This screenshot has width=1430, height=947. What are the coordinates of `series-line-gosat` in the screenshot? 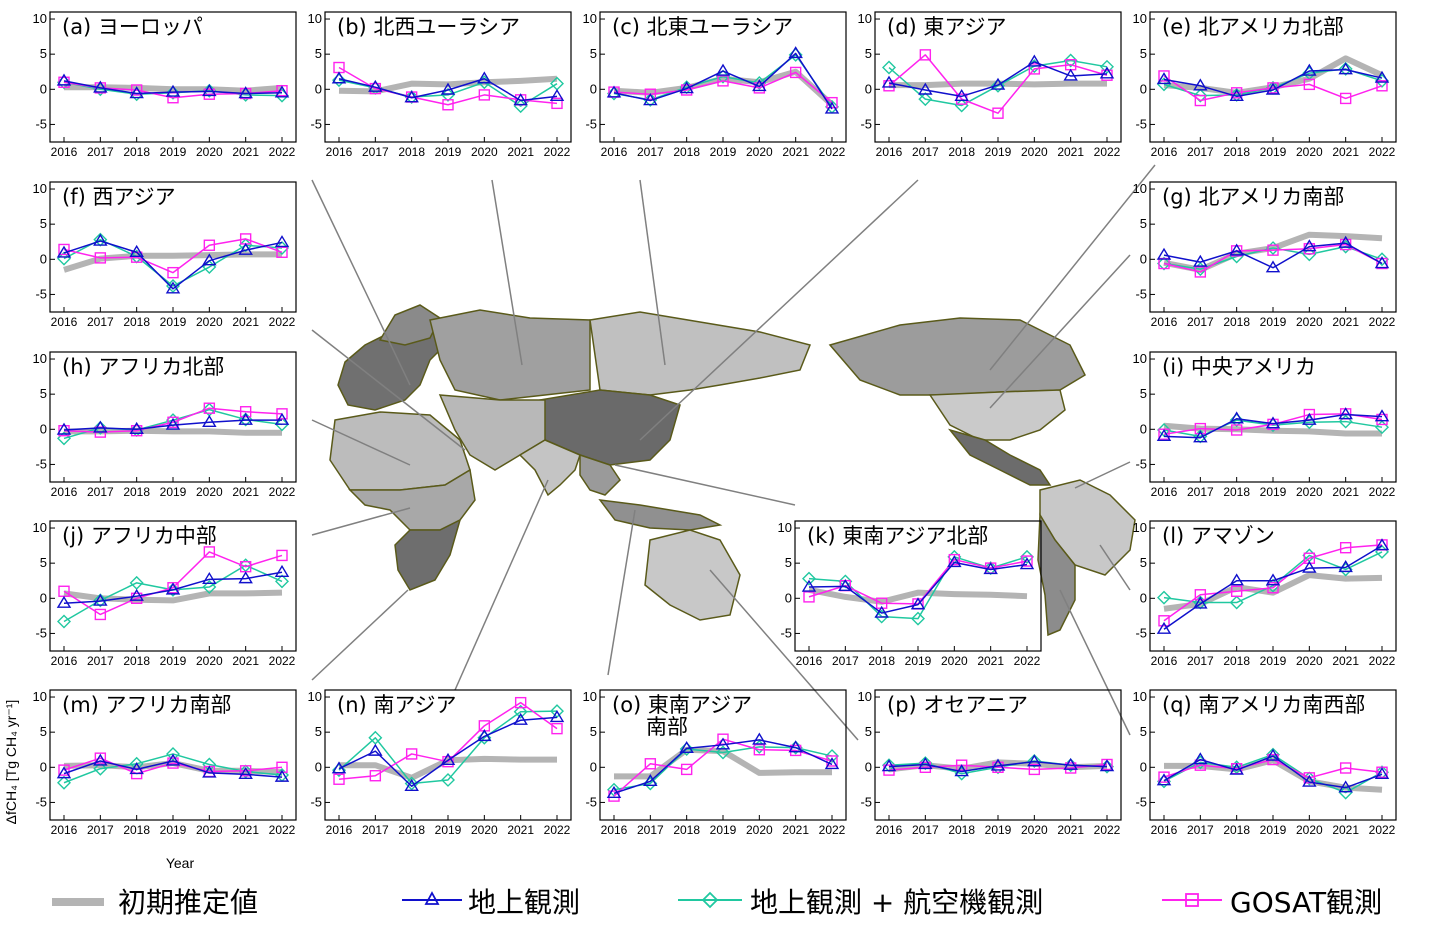 It's located at (998, 84).